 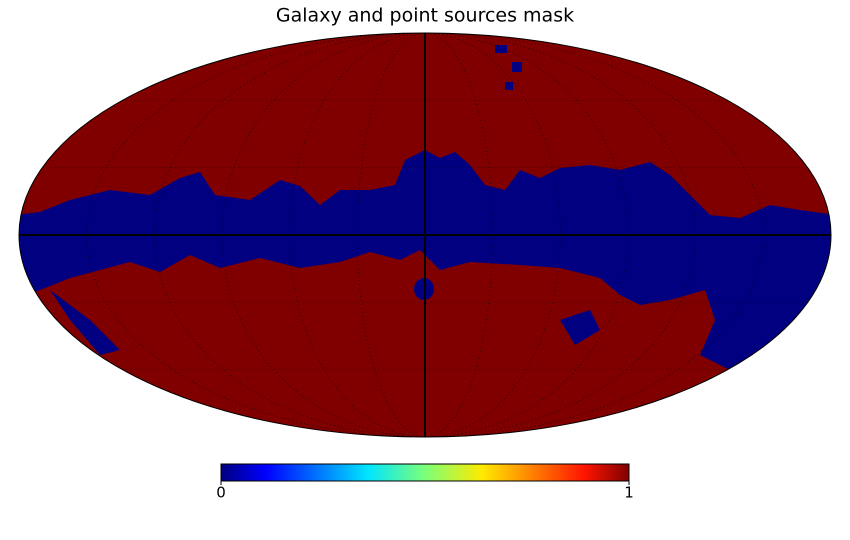 I want to click on colorbar-tick-label: 0, so click(x=221, y=493).